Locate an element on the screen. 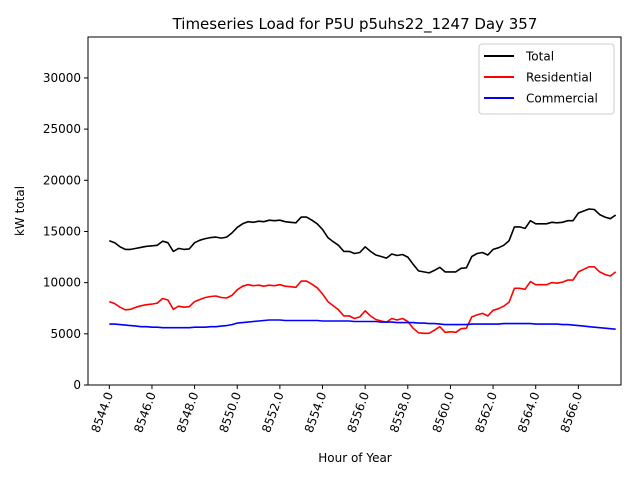 This screenshot has width=640, height=480. series-line-residential is located at coordinates (363, 300).